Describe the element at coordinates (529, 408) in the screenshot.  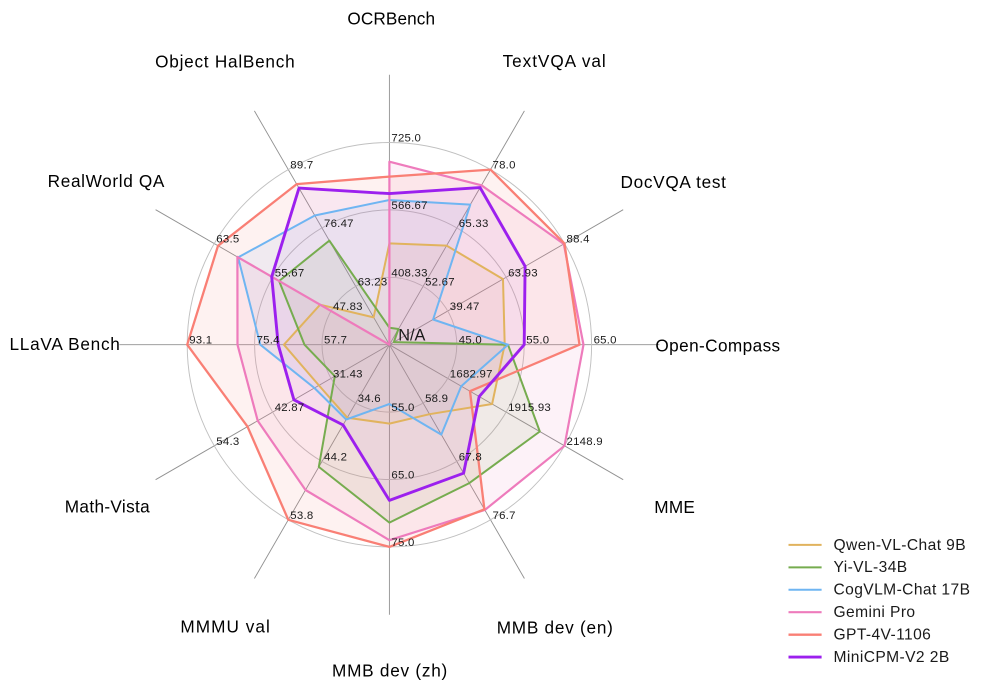
I see `svg-text: 1915.93` at that location.